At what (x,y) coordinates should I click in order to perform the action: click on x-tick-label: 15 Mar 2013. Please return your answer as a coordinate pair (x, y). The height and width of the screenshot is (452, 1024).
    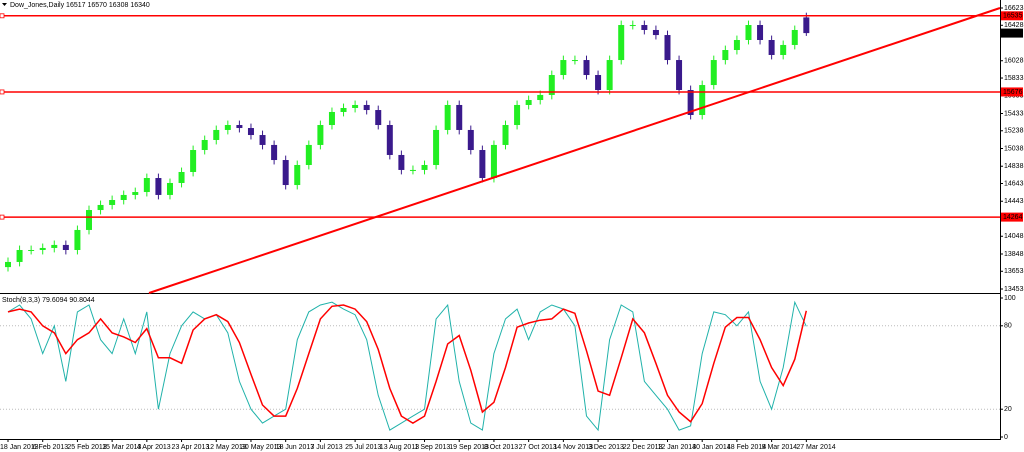
    Looking at the image, I should click on (121, 447).